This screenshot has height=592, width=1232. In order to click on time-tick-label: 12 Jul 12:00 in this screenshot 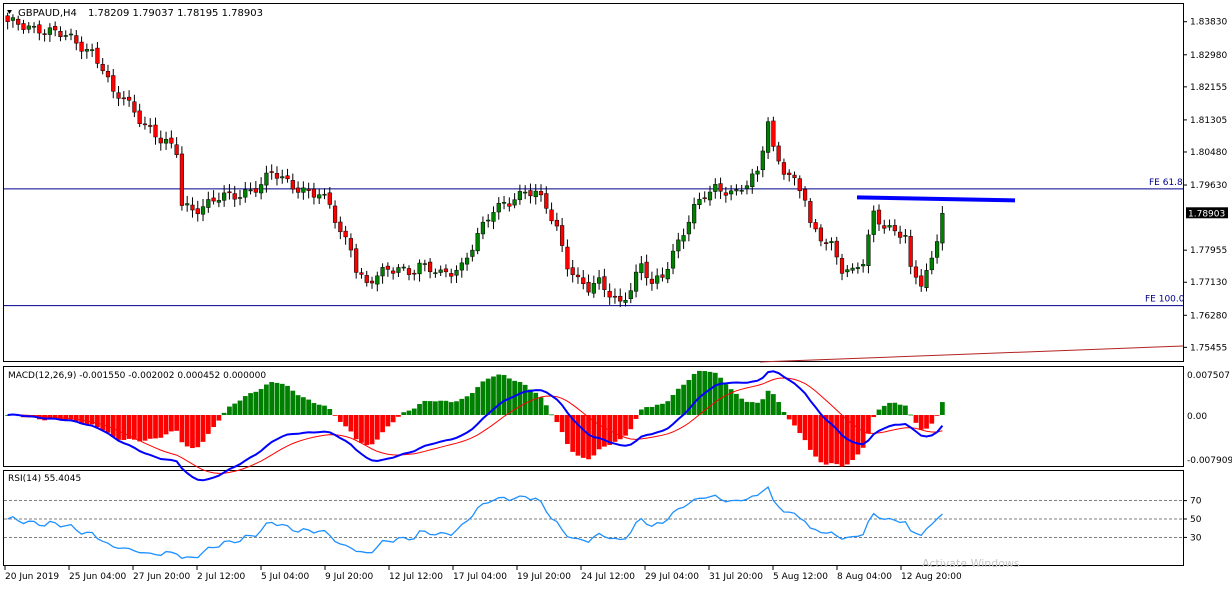, I will do `click(416, 577)`.